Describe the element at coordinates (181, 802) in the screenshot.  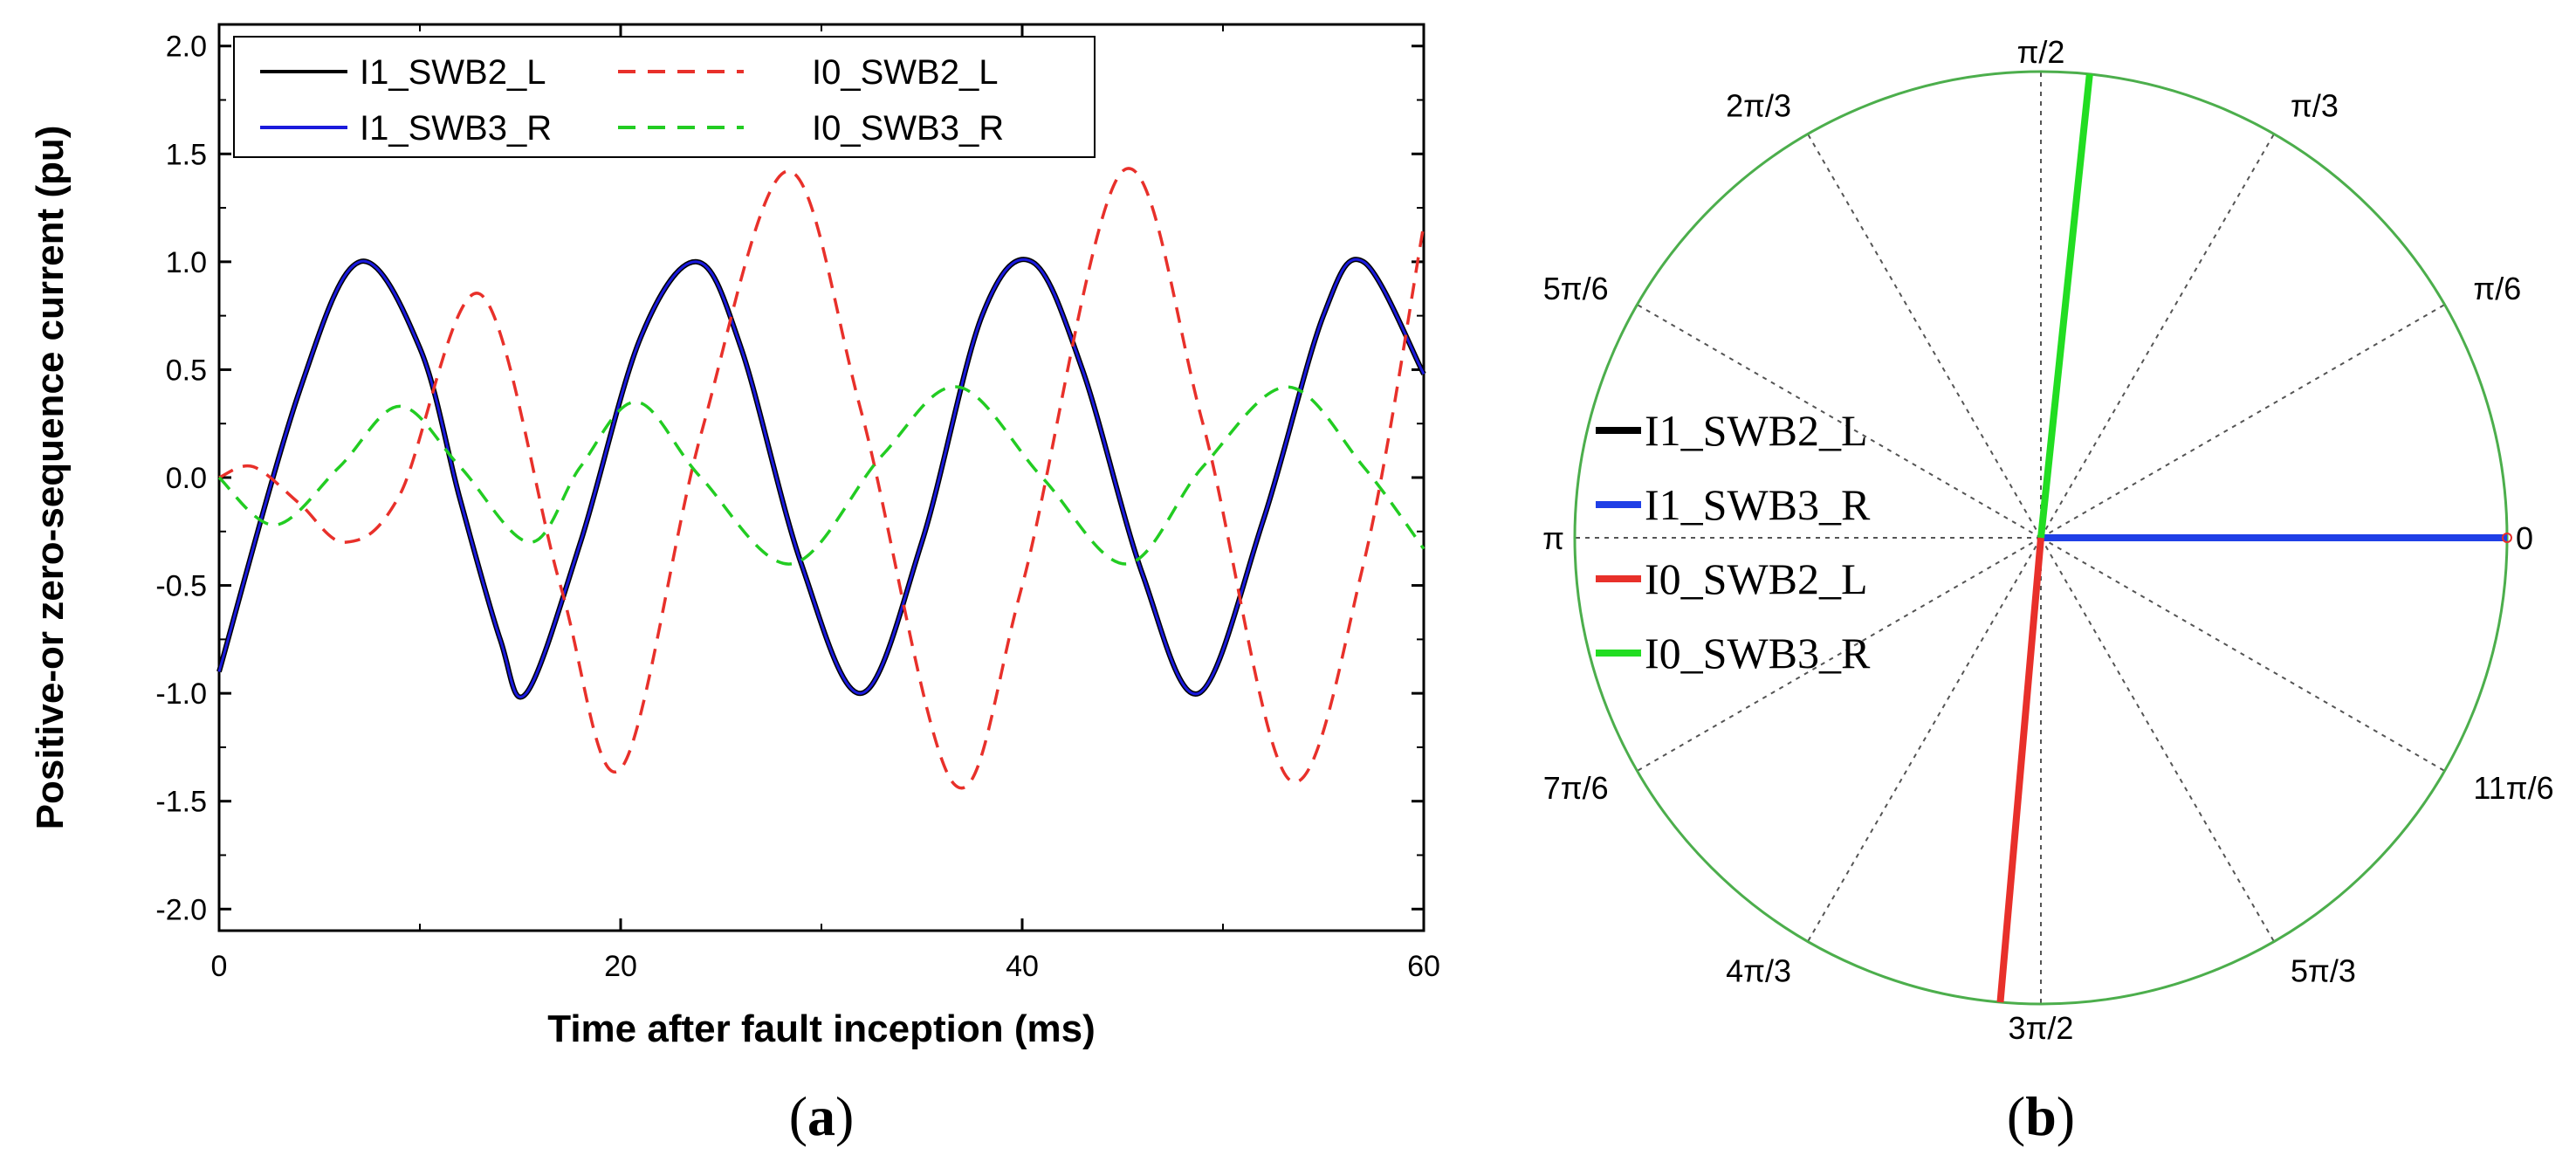
I see `y-tick-label: -1.5` at that location.